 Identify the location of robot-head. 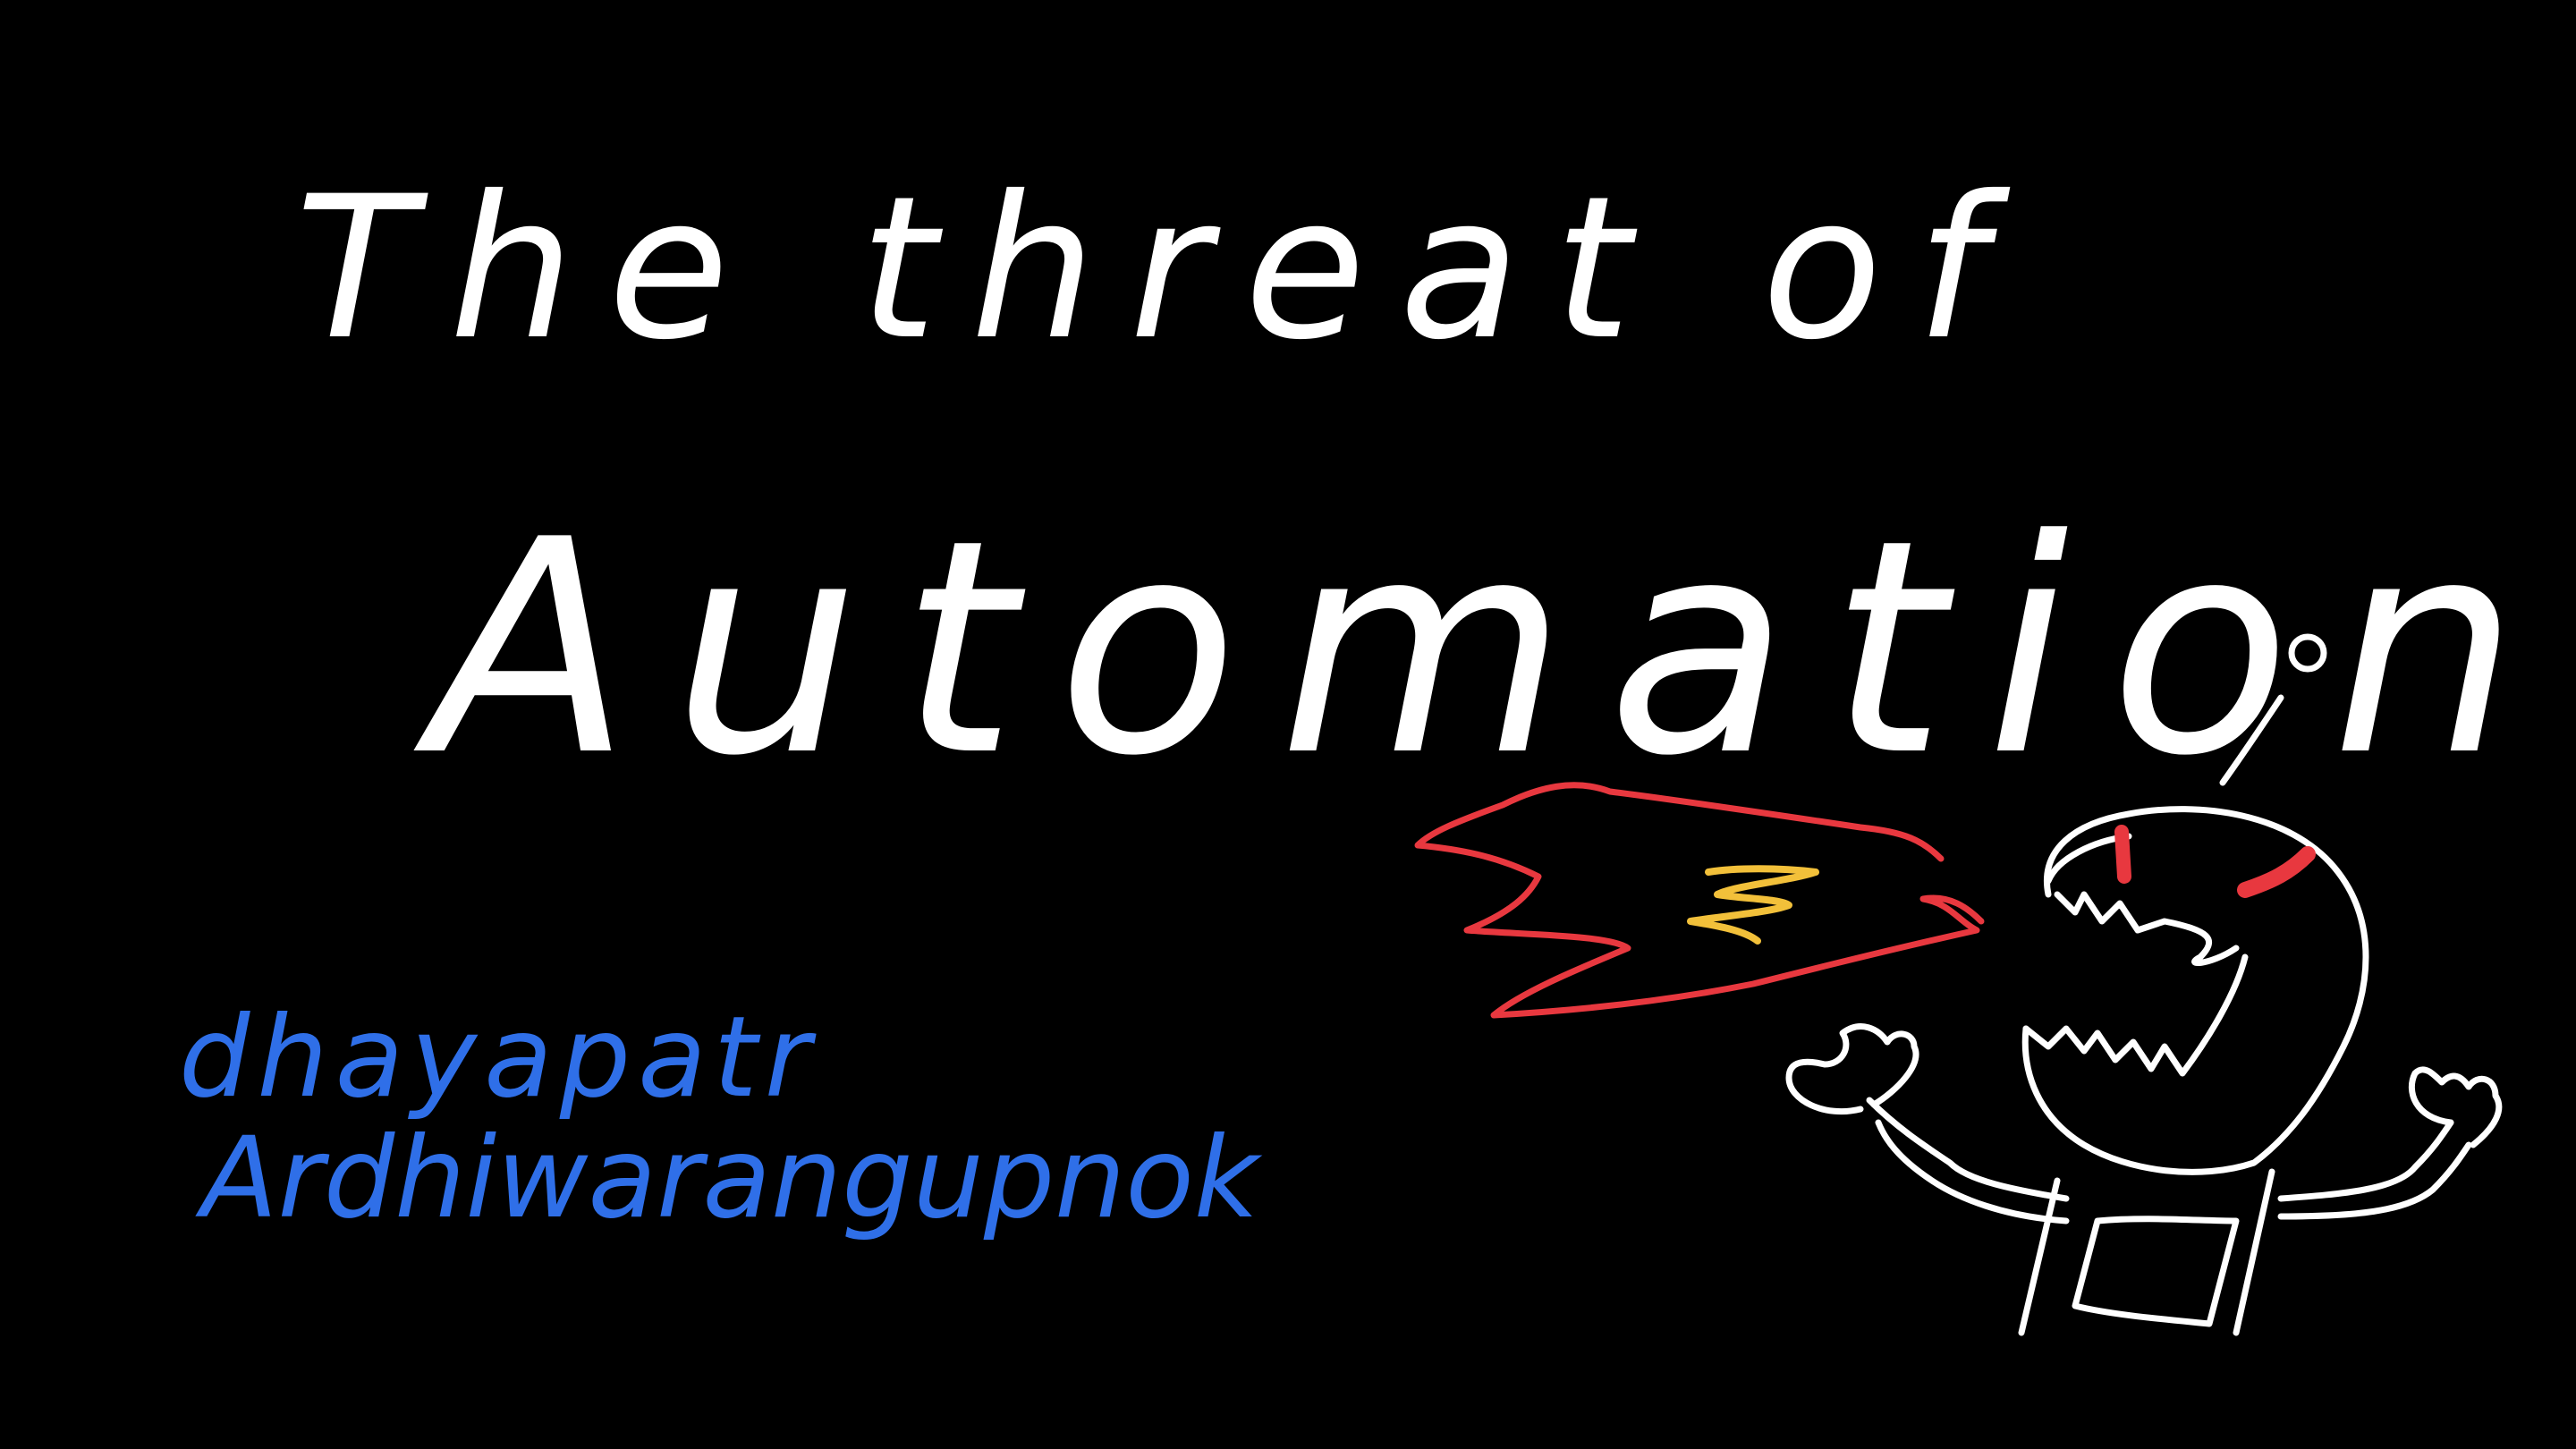
(2195, 990).